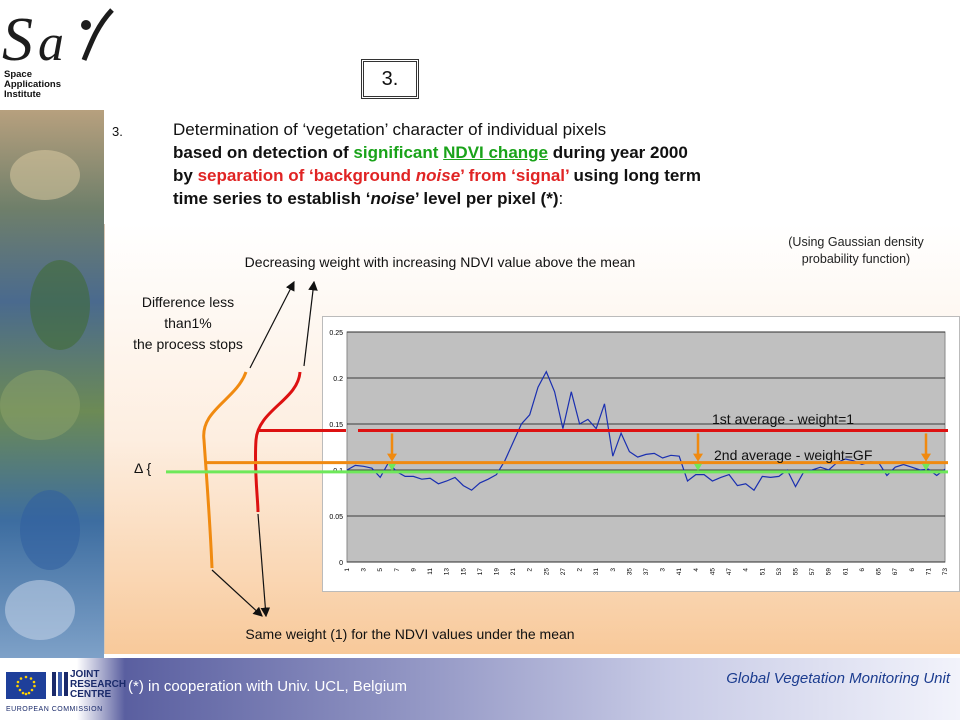 The image size is (960, 720). I want to click on x-tick-label: 11, so click(430, 571).